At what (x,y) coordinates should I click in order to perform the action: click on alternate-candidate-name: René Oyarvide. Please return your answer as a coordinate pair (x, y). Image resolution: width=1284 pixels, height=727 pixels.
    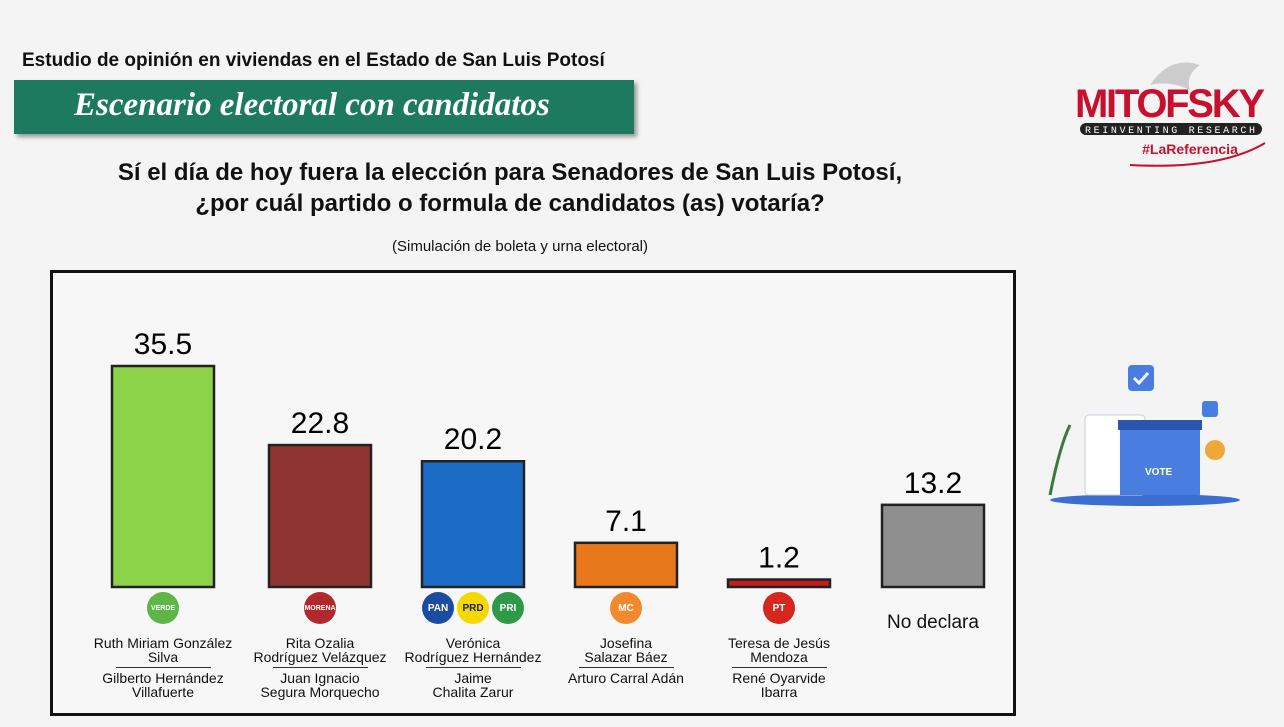
    Looking at the image, I should click on (779, 678).